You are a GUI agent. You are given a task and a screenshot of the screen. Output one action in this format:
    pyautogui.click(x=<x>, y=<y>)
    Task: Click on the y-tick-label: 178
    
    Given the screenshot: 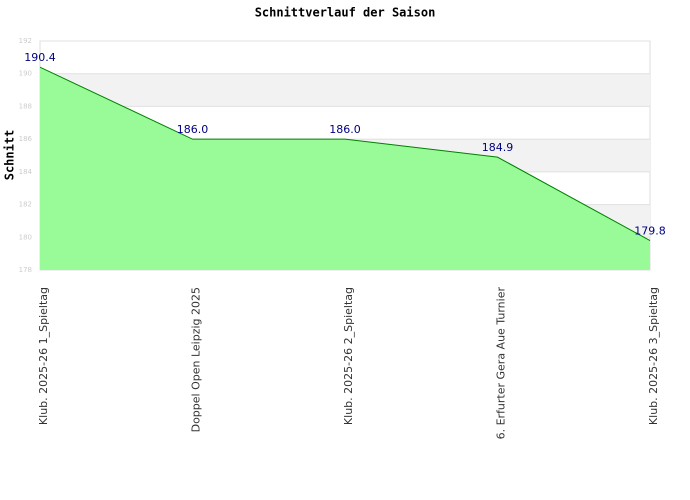 What is the action you would take?
    pyautogui.click(x=25, y=270)
    